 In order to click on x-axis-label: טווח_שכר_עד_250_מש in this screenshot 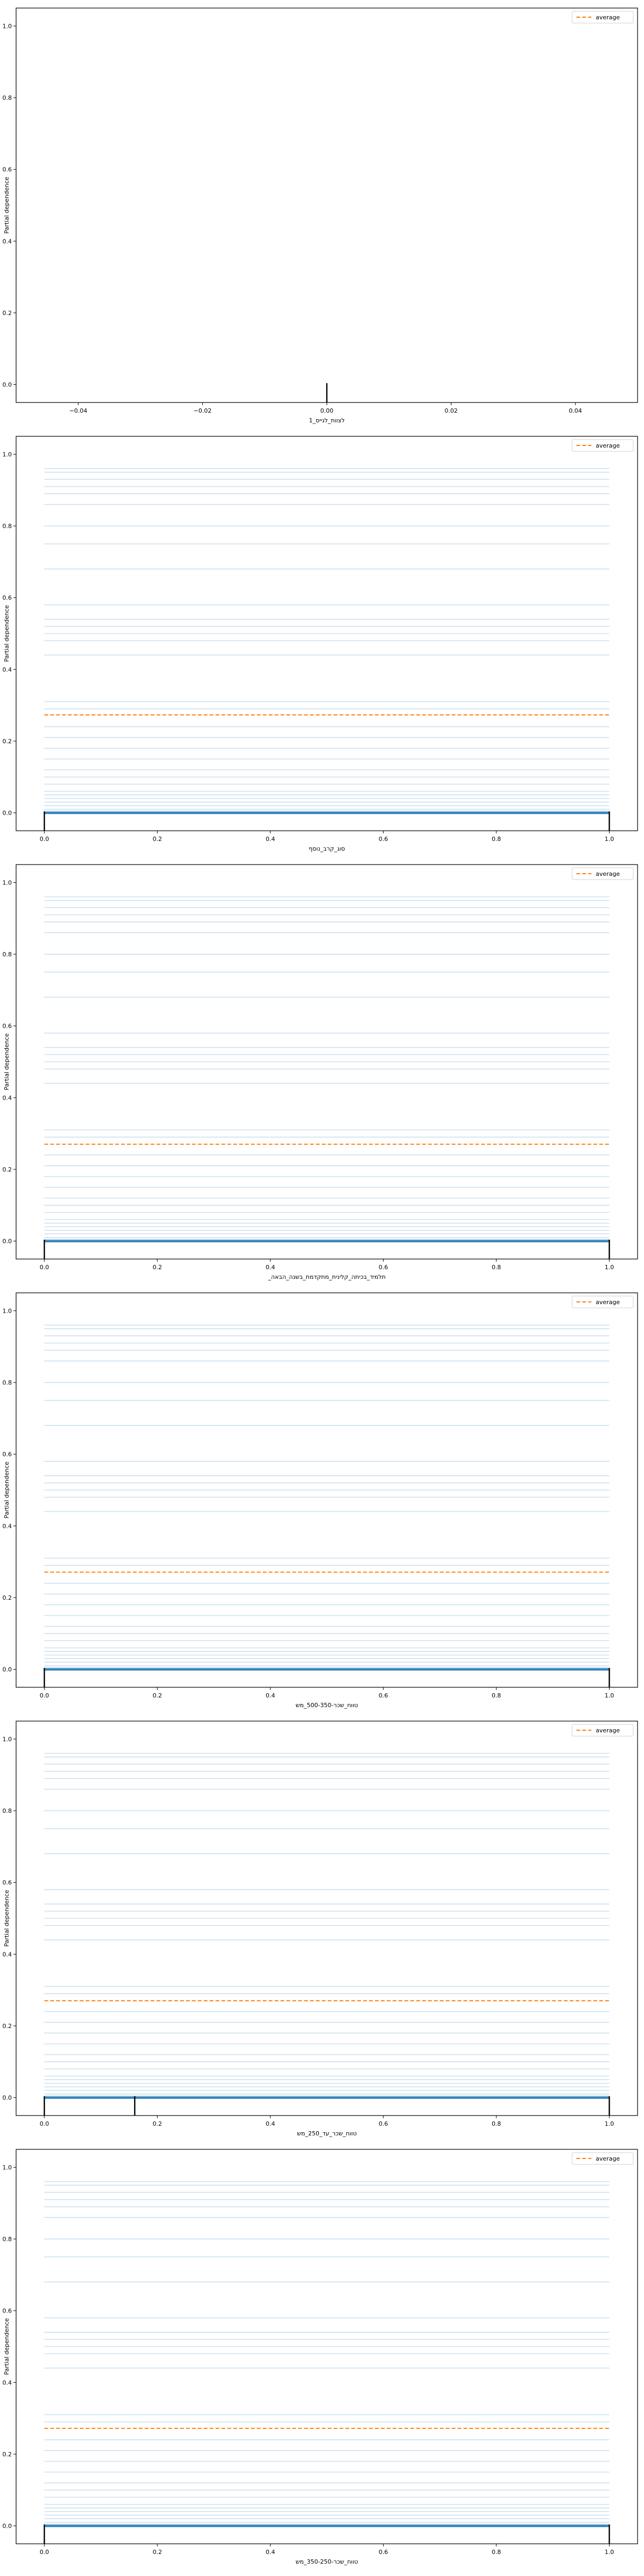, I will do `click(326, 2133)`.